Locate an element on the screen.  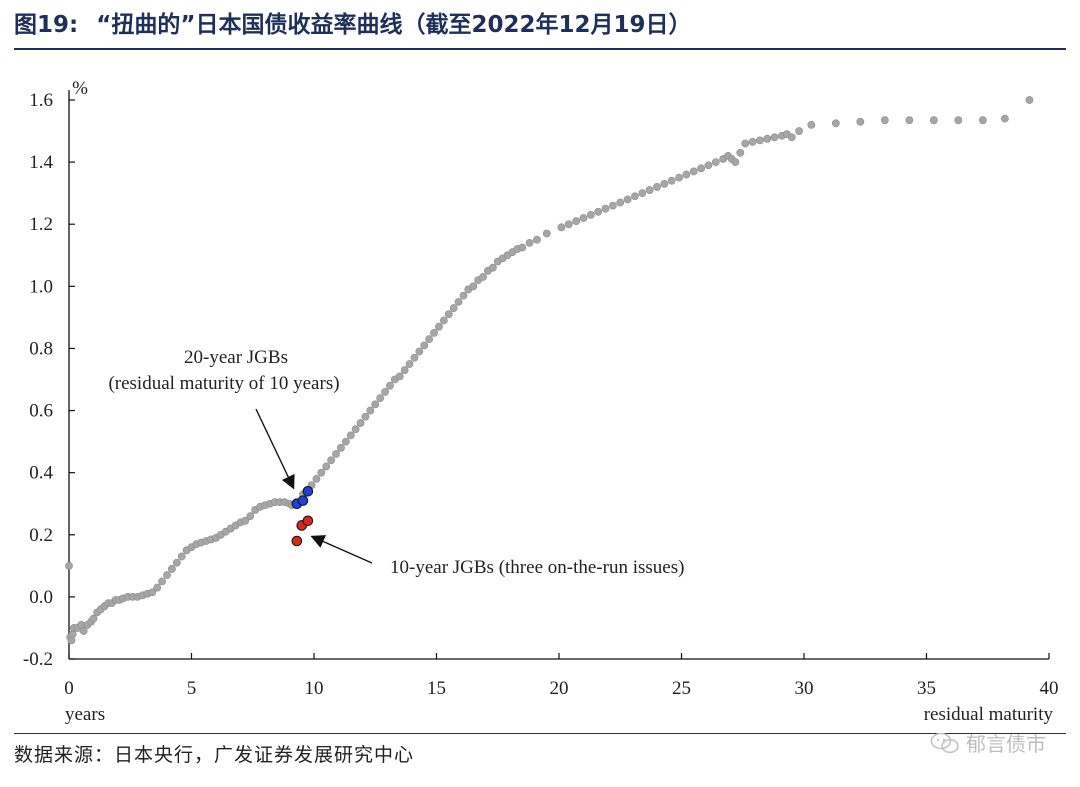
x-tick-label: 35 is located at coordinates (926, 688).